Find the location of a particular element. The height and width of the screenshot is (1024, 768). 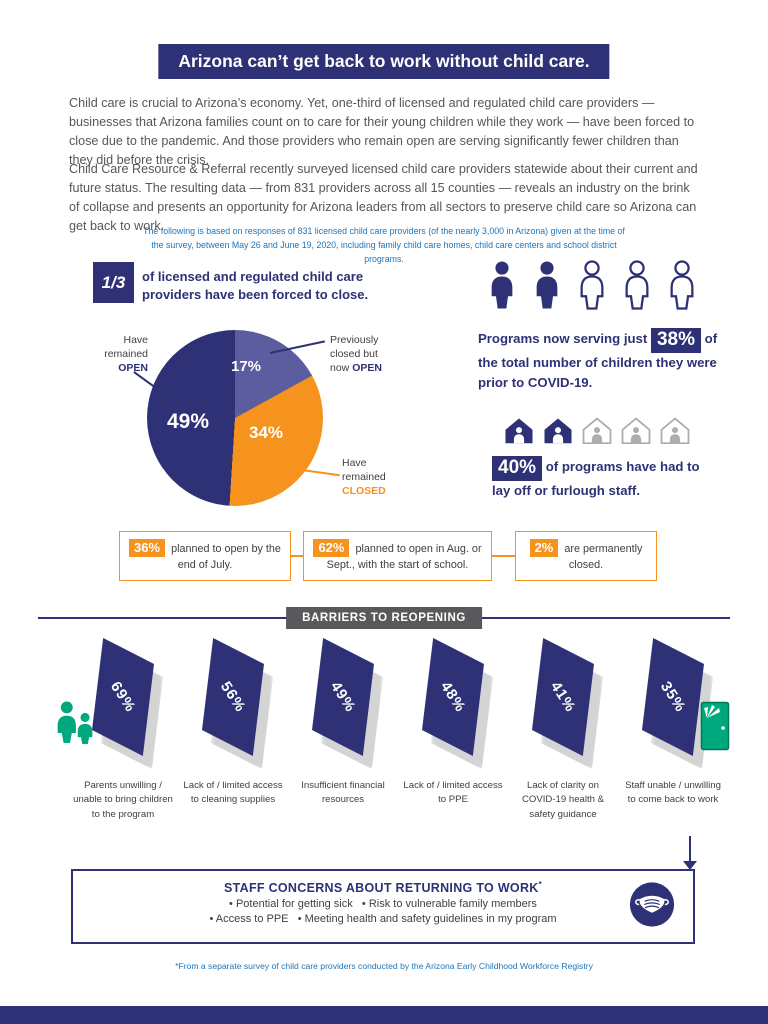

staff-concerns-title-text: STAFF CONCERNS ABOUT RETURNING TO WORK is located at coordinates (381, 888).